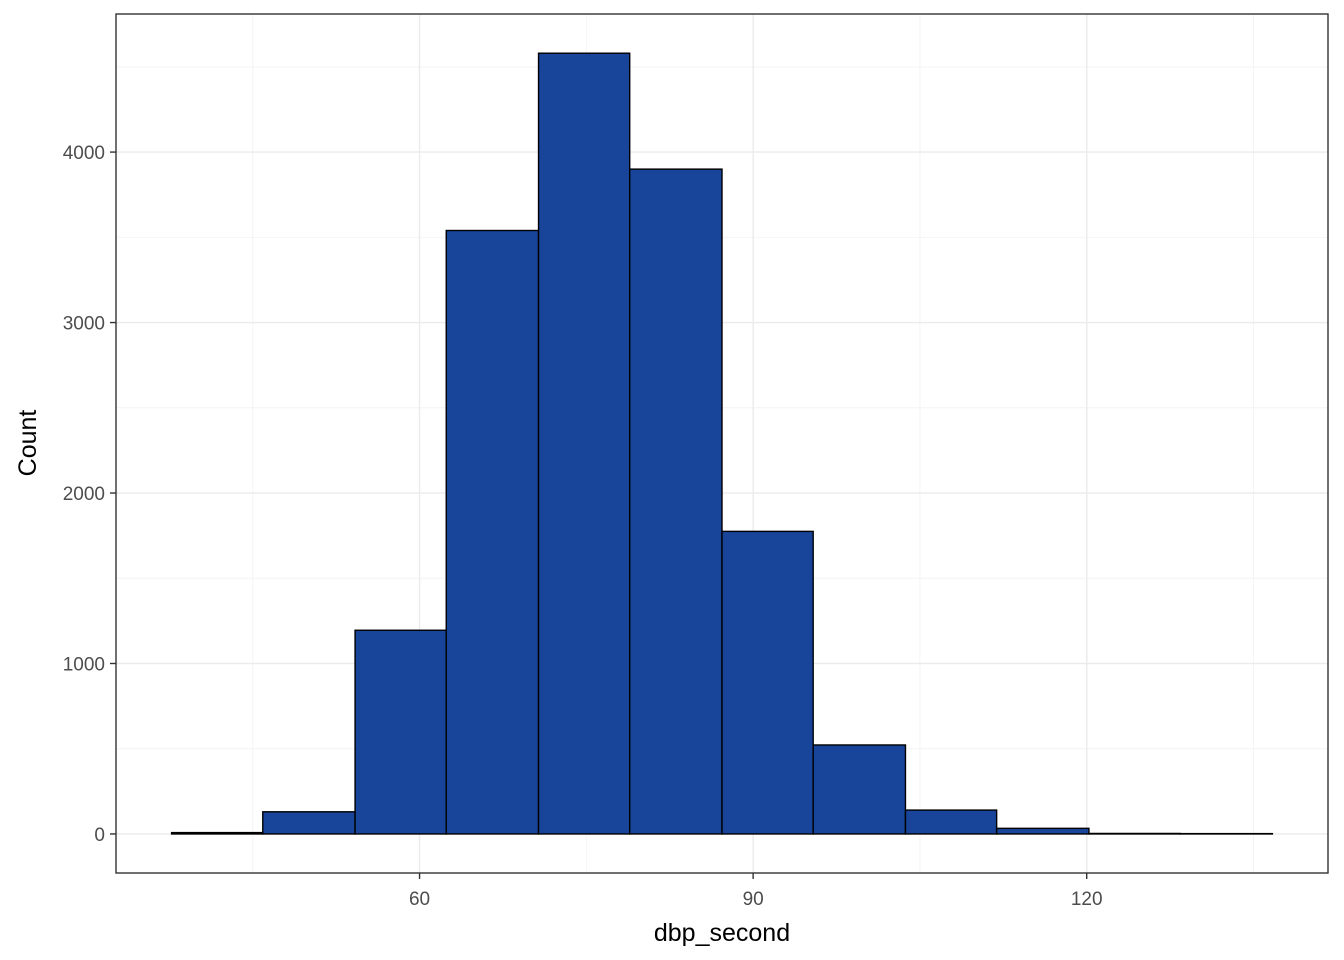 The height and width of the screenshot is (960, 1344). I want to click on x-tick-label: 120, so click(1087, 899).